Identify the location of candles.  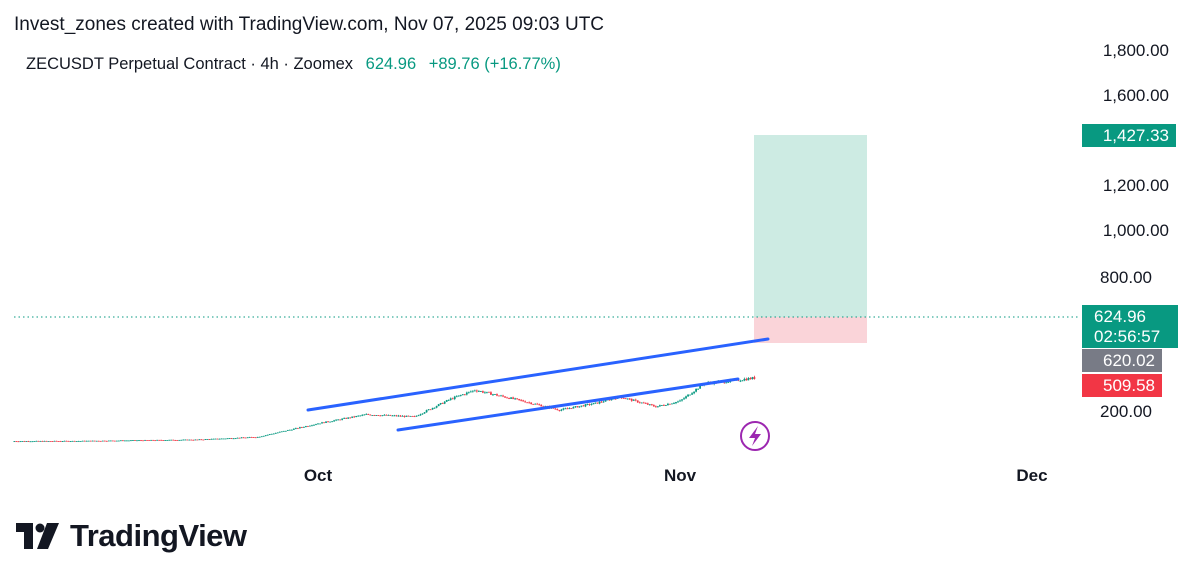
(384, 409).